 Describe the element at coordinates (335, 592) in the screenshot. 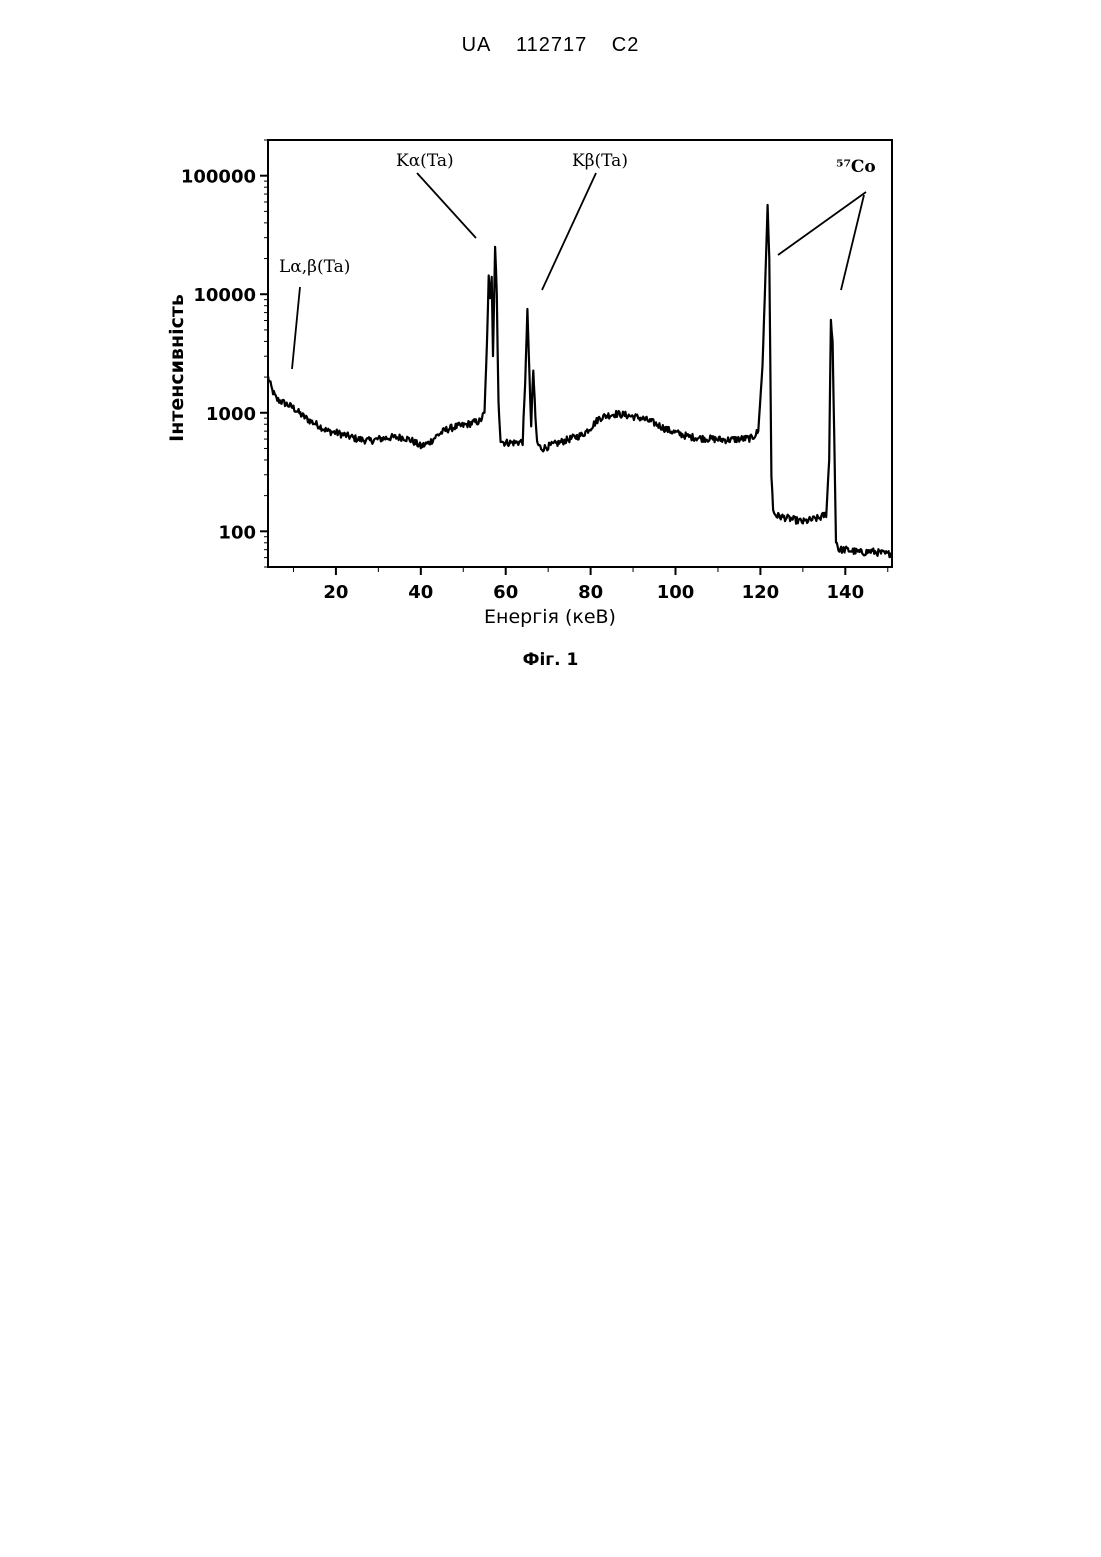

I see `x-tick-label: 20` at that location.